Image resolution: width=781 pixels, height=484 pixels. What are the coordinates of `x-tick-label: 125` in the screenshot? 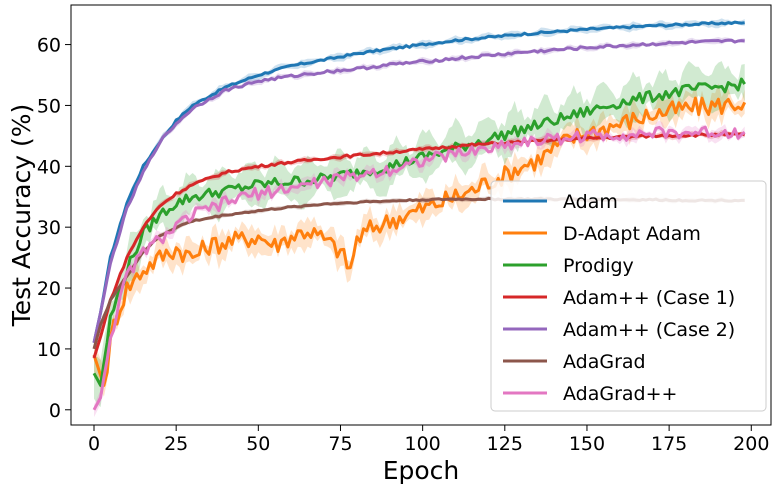 It's located at (505, 444).